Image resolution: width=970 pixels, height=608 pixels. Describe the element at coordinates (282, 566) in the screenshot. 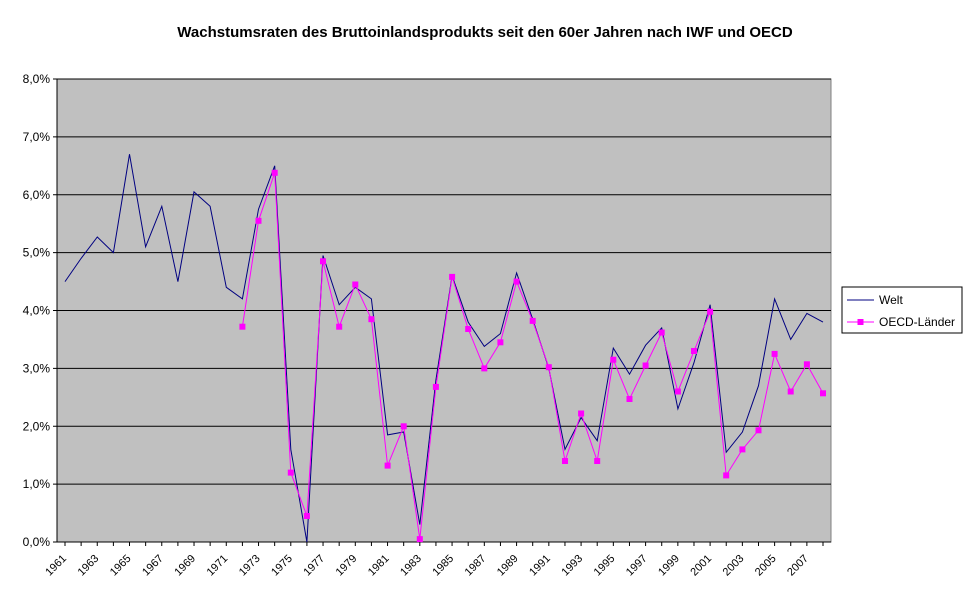

I see `x-tick-label: 1975` at that location.